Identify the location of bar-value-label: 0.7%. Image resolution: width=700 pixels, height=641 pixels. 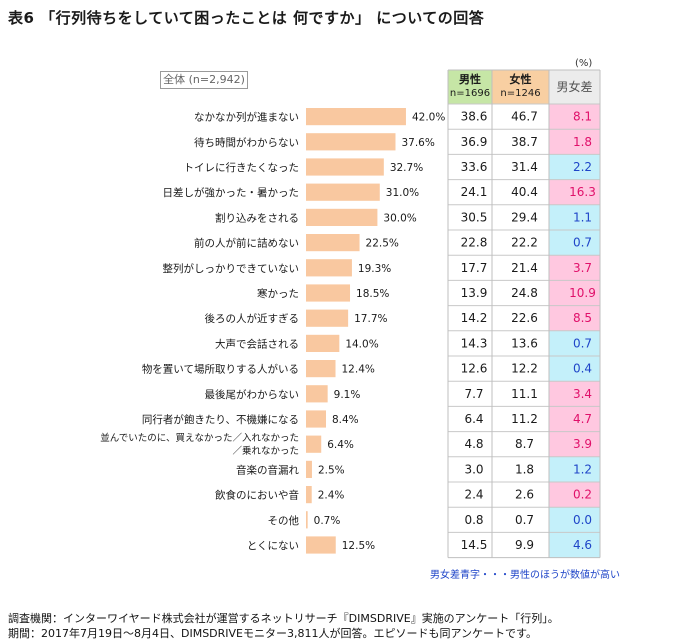
(327, 521).